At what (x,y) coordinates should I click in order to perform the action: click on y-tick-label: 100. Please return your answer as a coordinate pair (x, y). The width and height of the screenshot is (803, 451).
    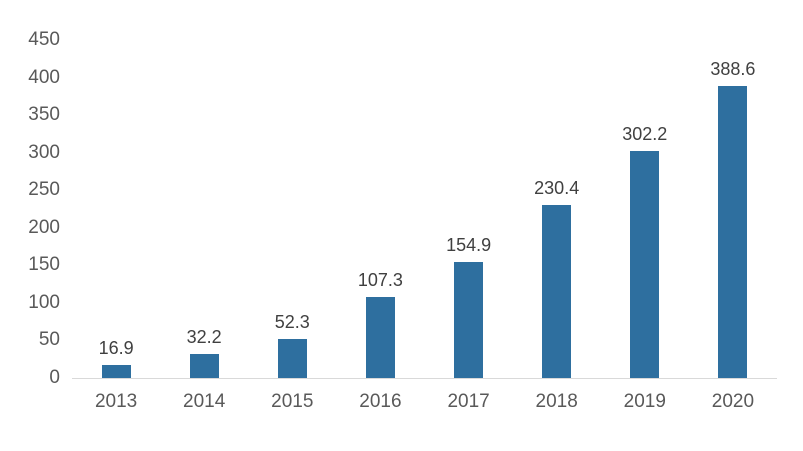
    Looking at the image, I should click on (44, 302).